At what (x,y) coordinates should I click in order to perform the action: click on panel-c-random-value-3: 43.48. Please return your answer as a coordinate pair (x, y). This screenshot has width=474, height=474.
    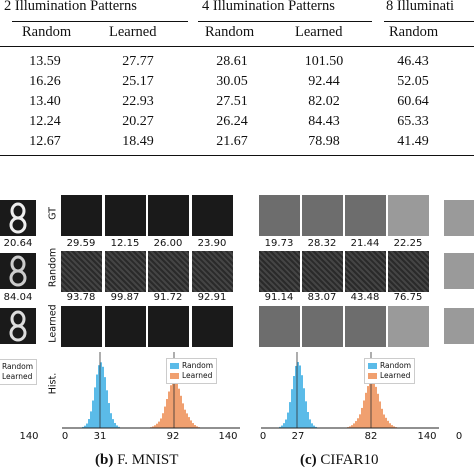
    Looking at the image, I should click on (365, 297).